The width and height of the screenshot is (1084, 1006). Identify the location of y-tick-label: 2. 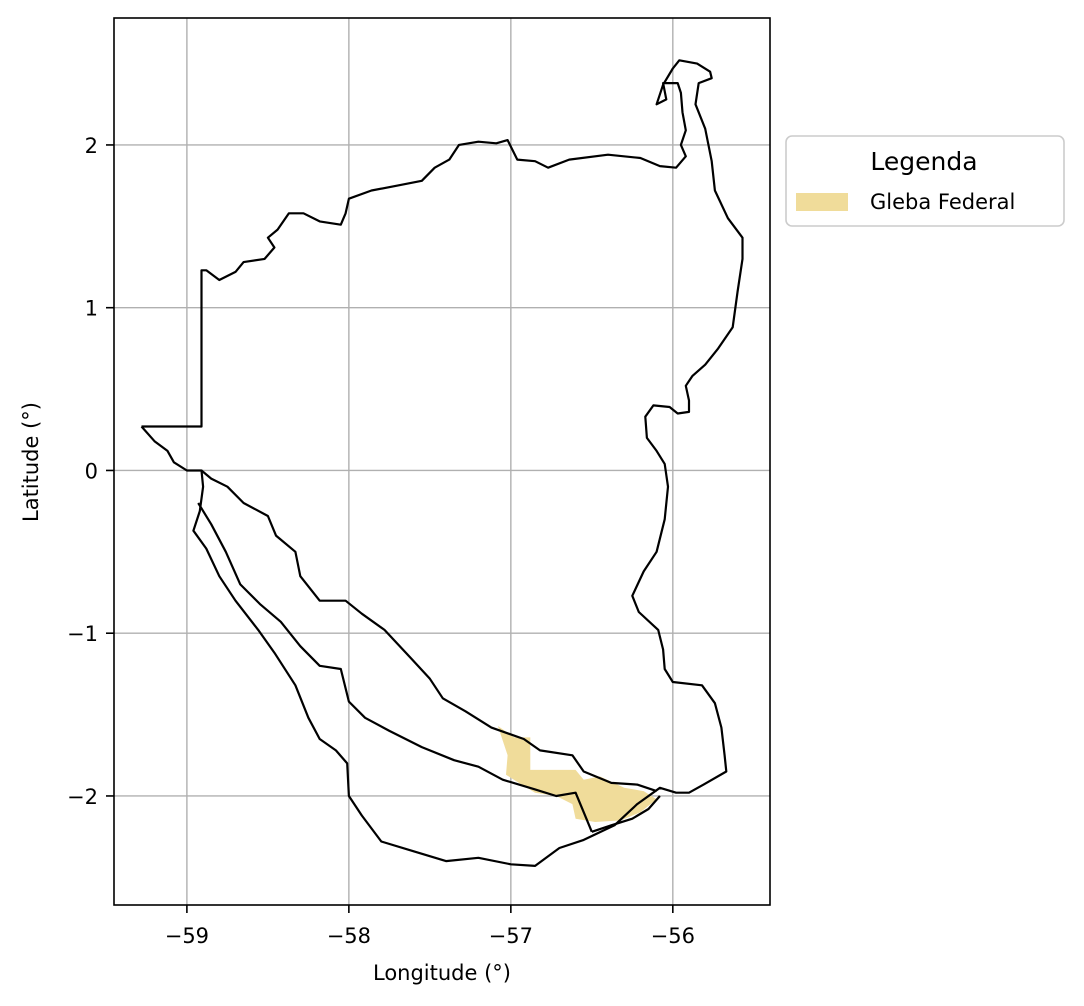
(91, 146).